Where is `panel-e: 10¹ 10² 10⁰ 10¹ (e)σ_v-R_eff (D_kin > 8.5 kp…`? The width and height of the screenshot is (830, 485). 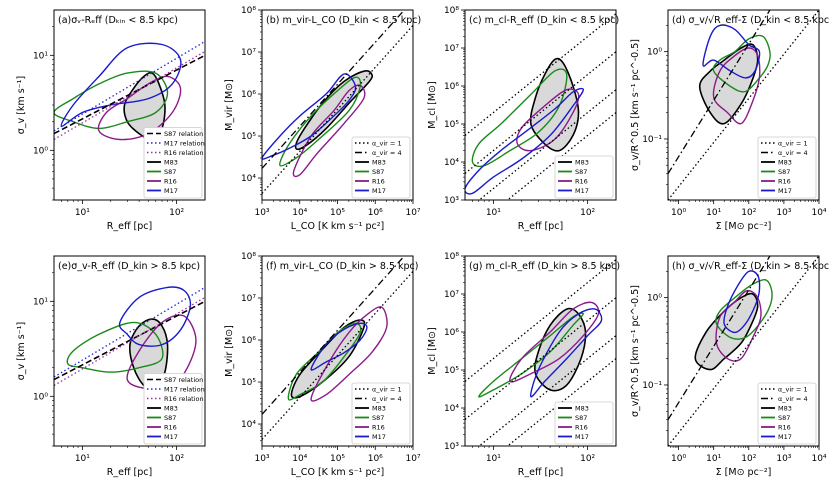 panel-e: 10¹ 10² 10⁰ 10¹ (e)σ_v-R_eff (D_kin > 8.5 kp… is located at coordinates (111, 366).